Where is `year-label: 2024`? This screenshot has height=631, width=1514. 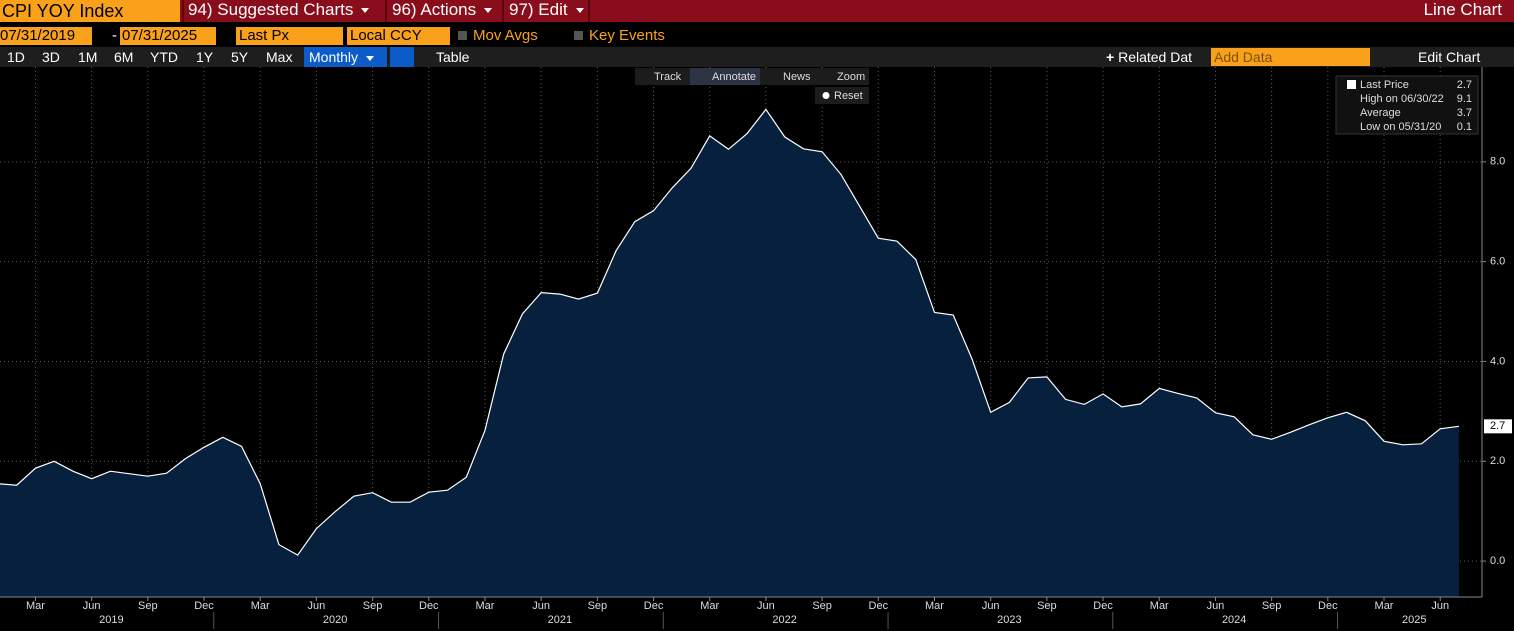
year-label: 2024 is located at coordinates (1234, 620).